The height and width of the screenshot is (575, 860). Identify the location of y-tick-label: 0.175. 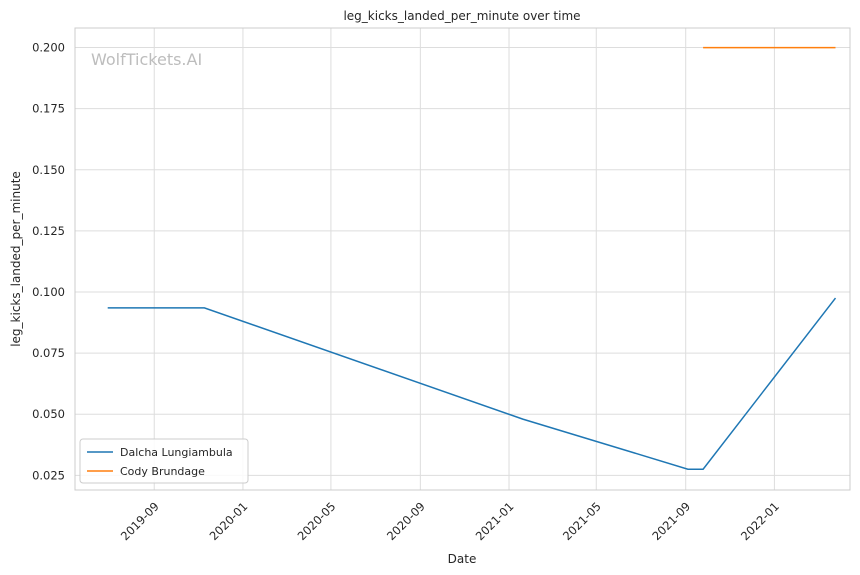
(48, 109).